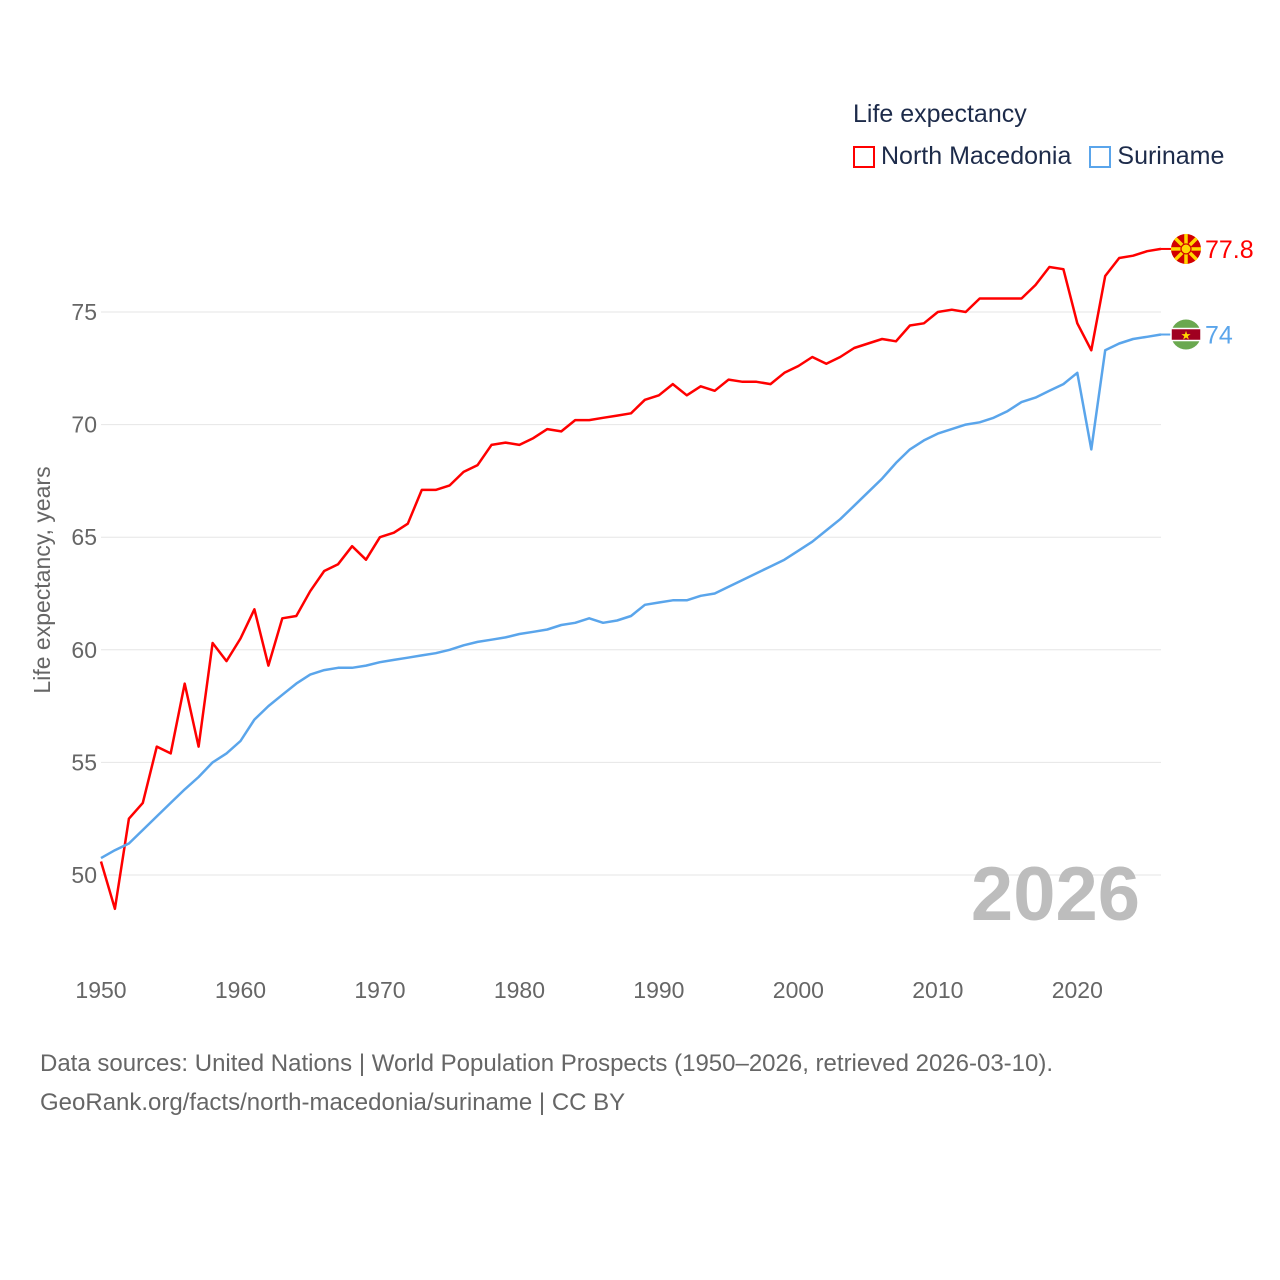  Describe the element at coordinates (1171, 156) in the screenshot. I see `legend-label: Suriname` at that location.